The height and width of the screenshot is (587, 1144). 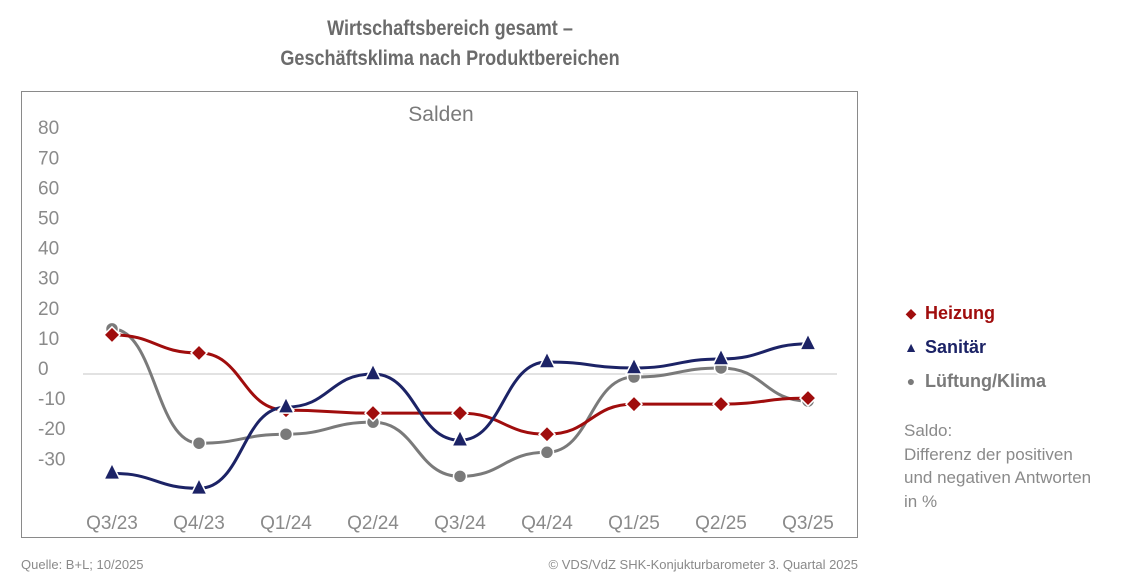 I want to click on y-tick-label: -30, so click(x=51, y=459).